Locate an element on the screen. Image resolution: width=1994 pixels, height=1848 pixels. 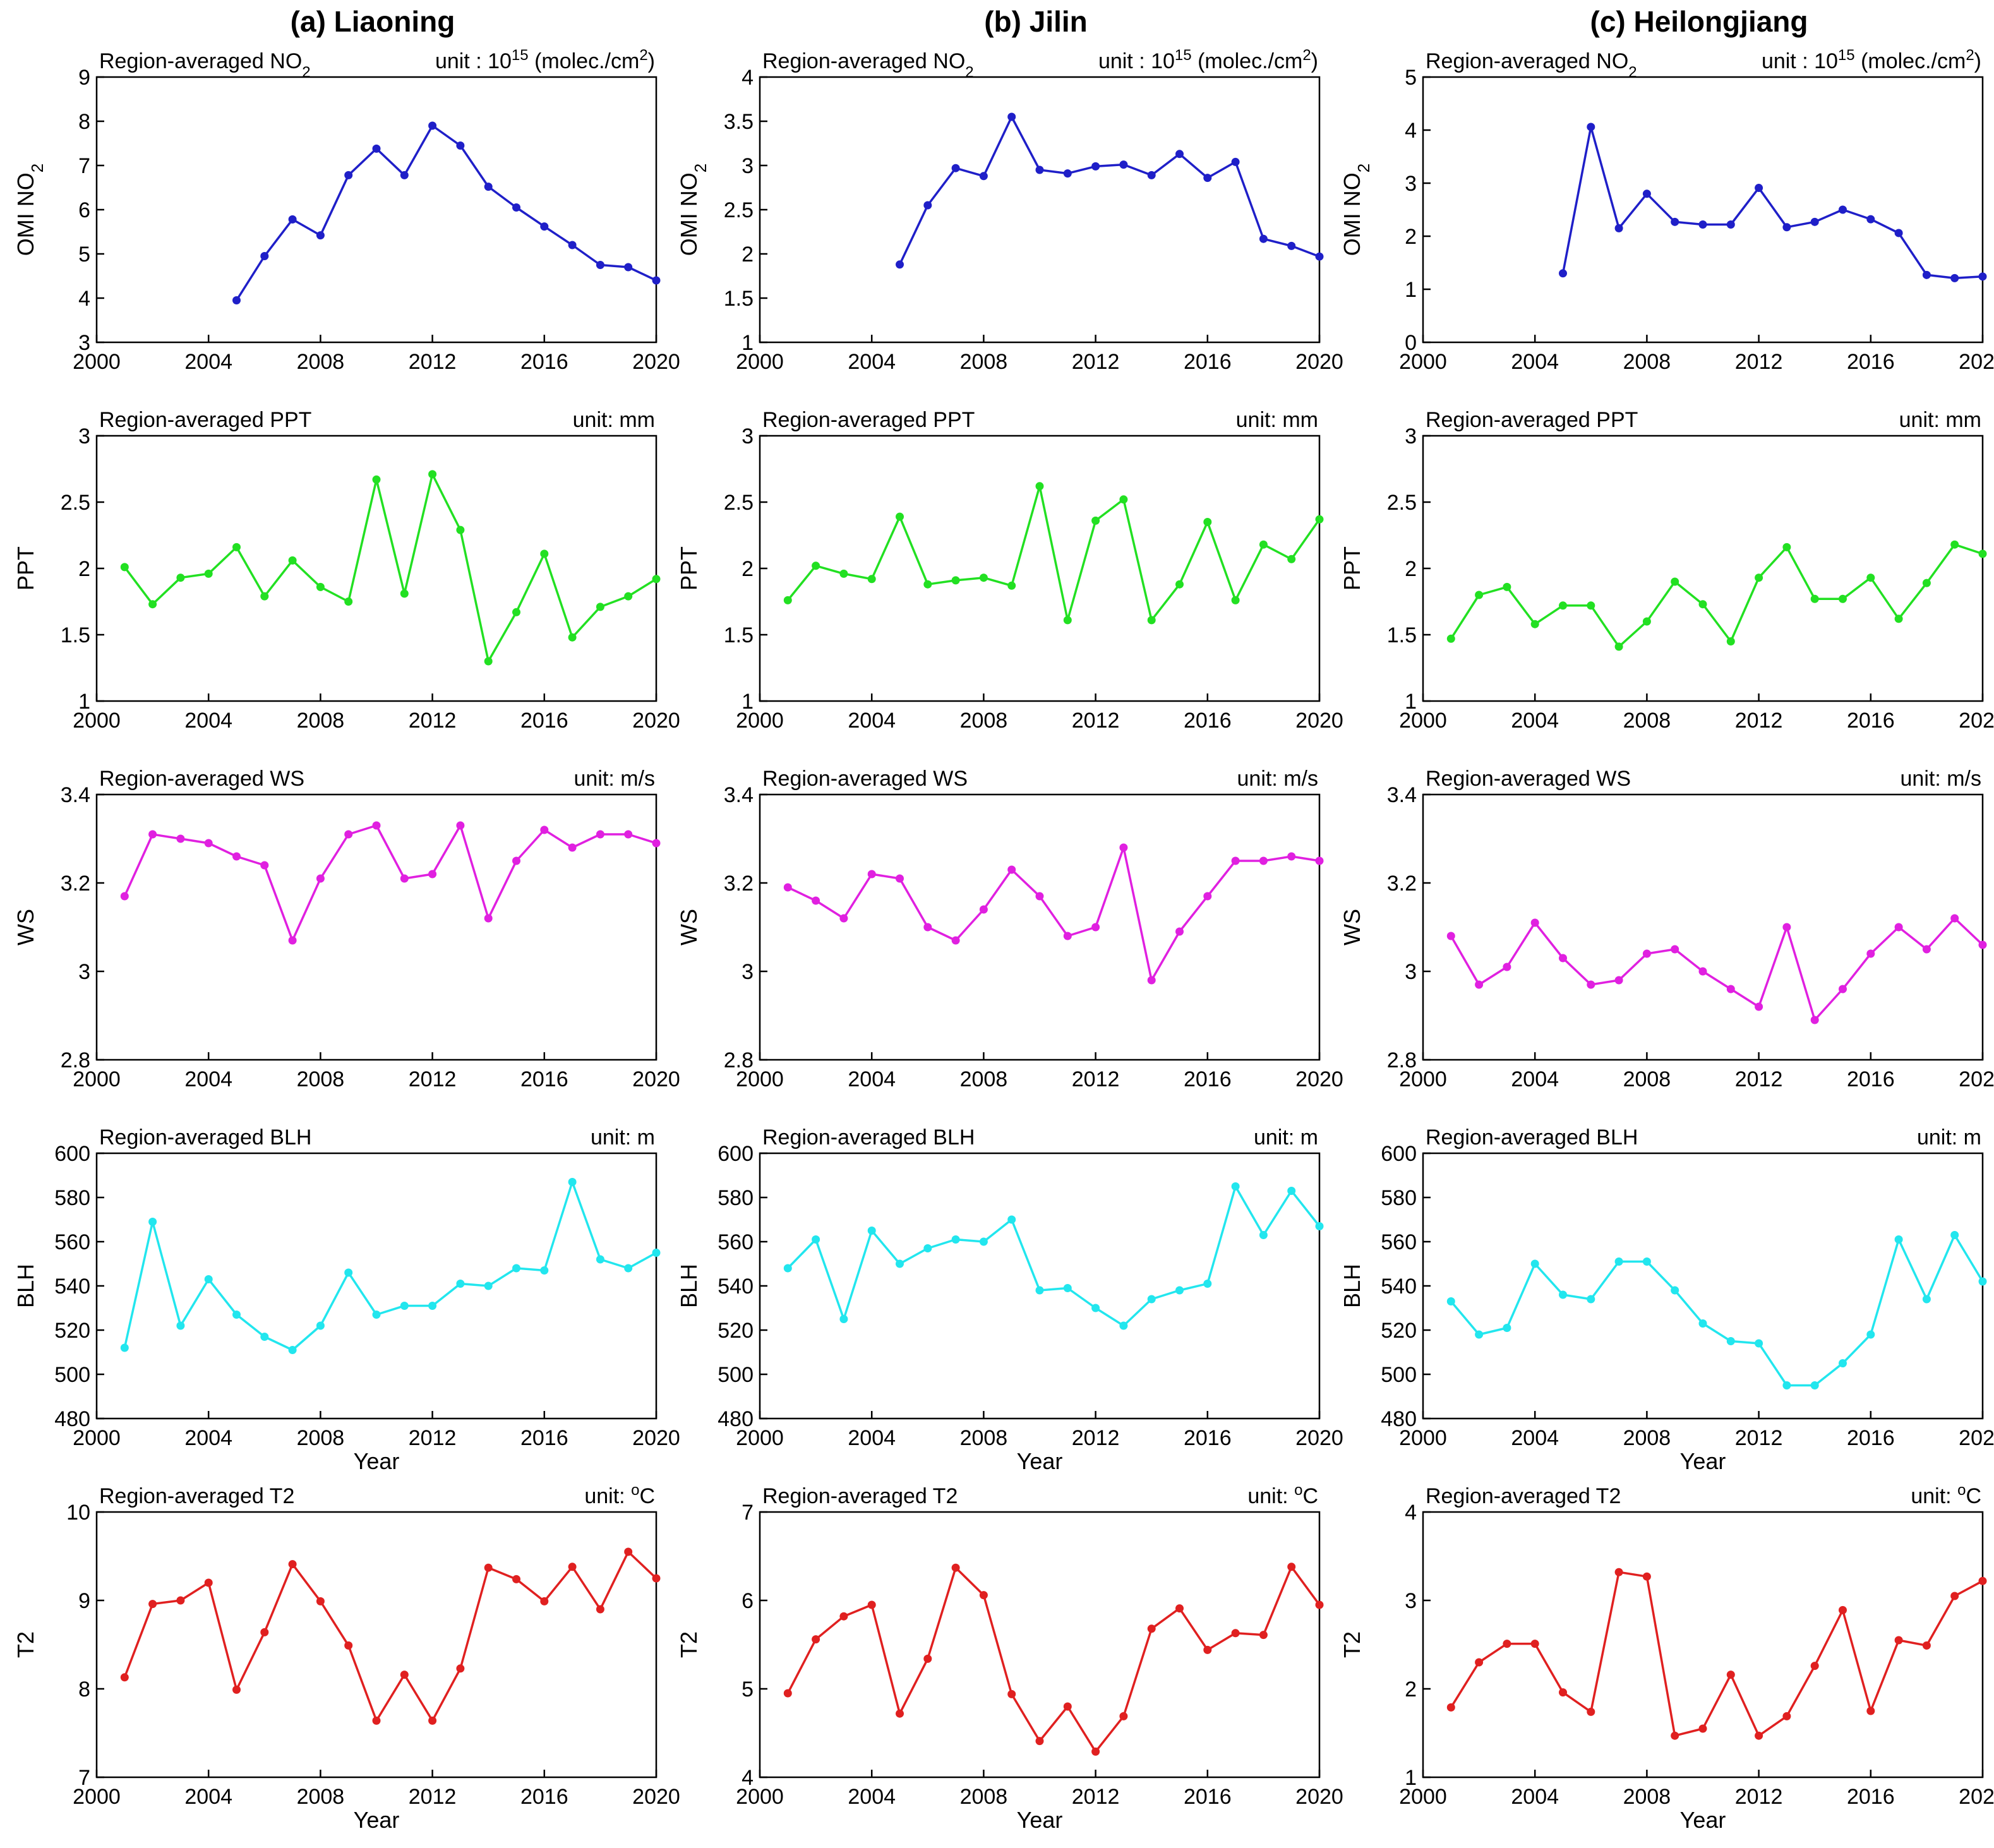
x-axis-label: Year is located at coordinates (1040, 1820).